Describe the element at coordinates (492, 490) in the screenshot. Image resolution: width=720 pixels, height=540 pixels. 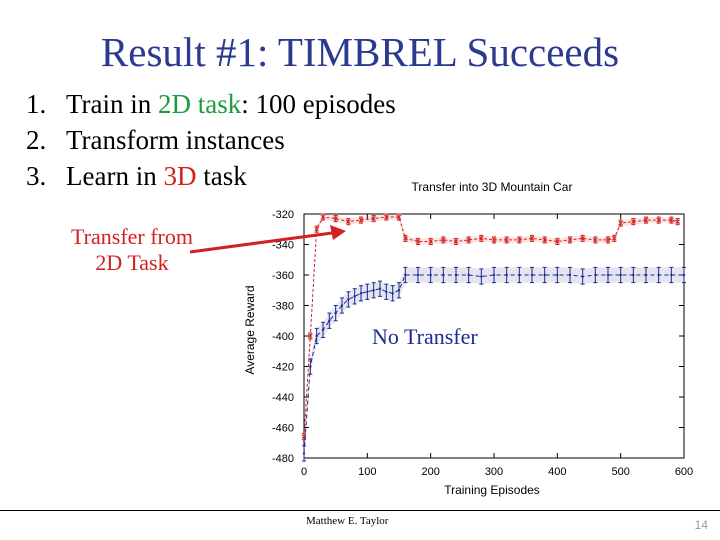
I see `x-axis-label: Training Episodes` at that location.